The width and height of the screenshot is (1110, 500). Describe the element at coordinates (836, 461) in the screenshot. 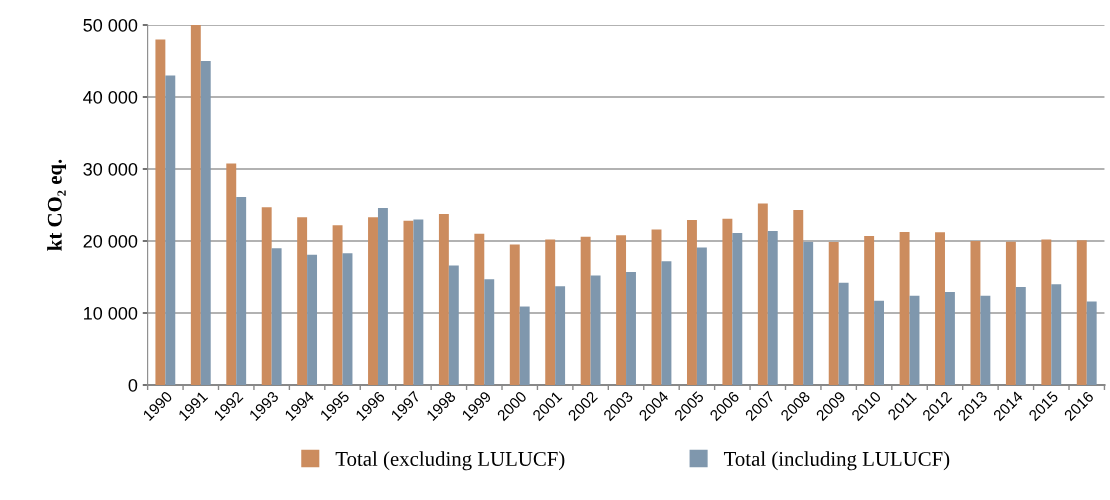

I see `legend-label: Total (including LULUCF)` at that location.